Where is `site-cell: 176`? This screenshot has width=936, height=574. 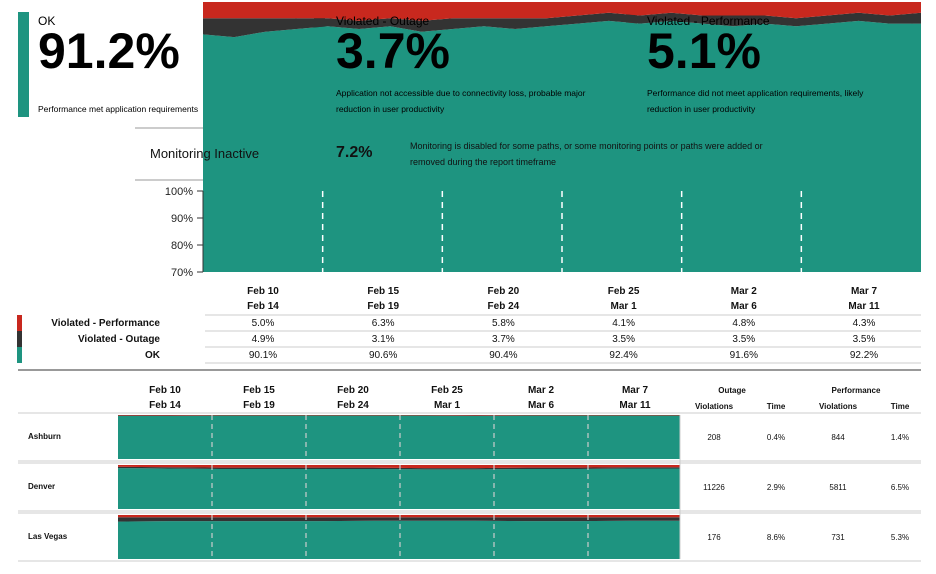
site-cell: 176 is located at coordinates (714, 537).